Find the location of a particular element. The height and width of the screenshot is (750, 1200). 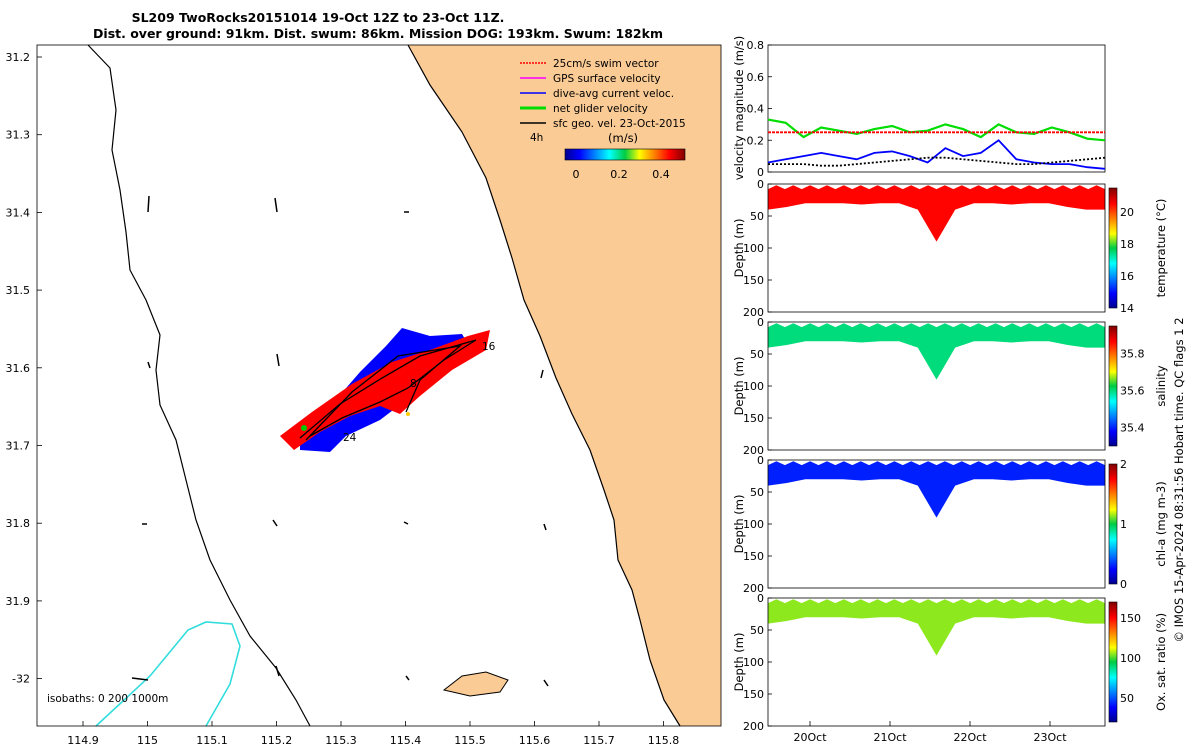

time-tick-label: 20Oct is located at coordinates (810, 737).